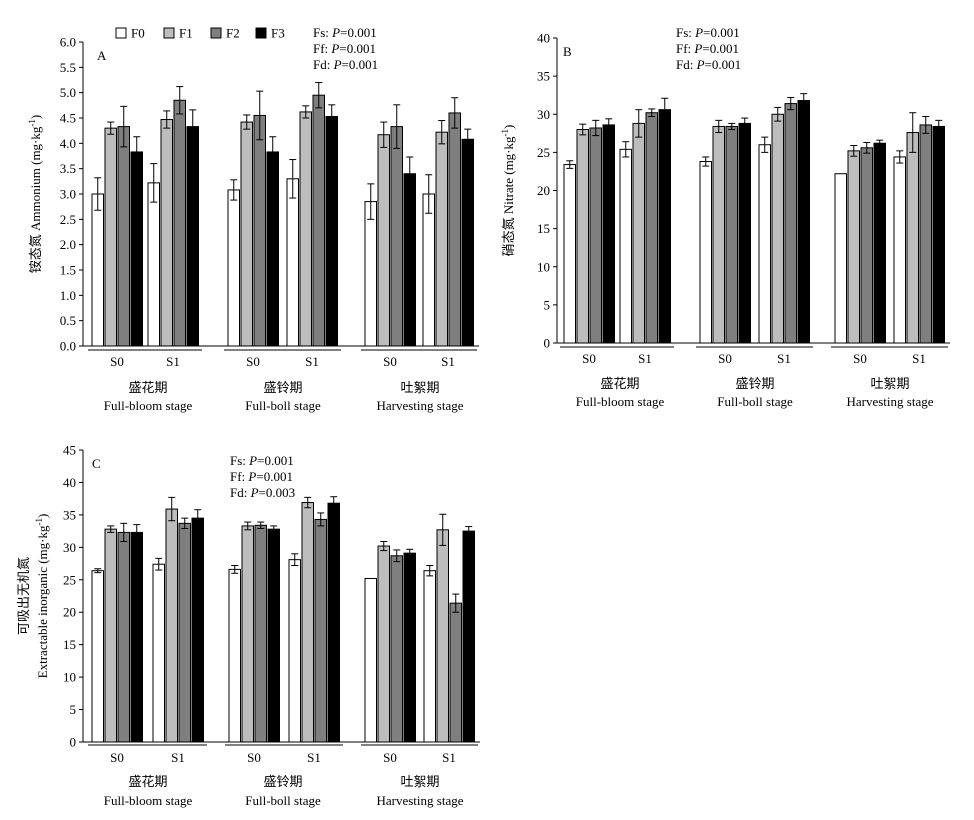 This screenshot has height=820, width=974. Describe the element at coordinates (68, 346) in the screenshot. I see `y-tick-label: 0.0` at that location.